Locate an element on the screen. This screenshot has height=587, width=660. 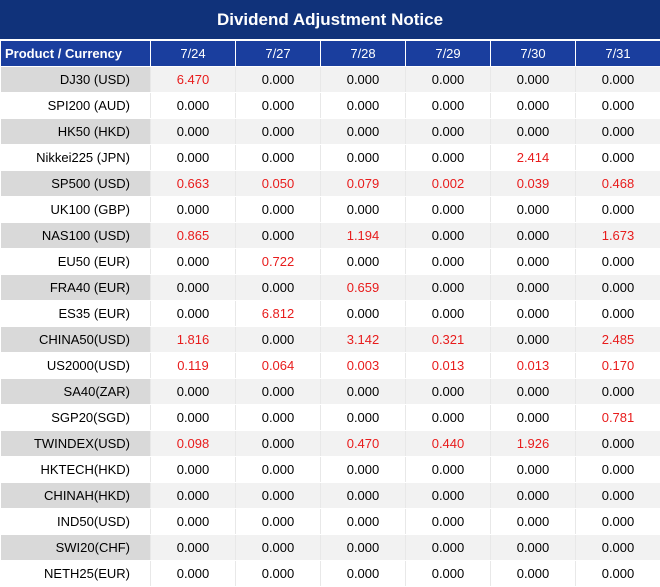
product-name: DJ30 (USD) is located at coordinates (75, 79).